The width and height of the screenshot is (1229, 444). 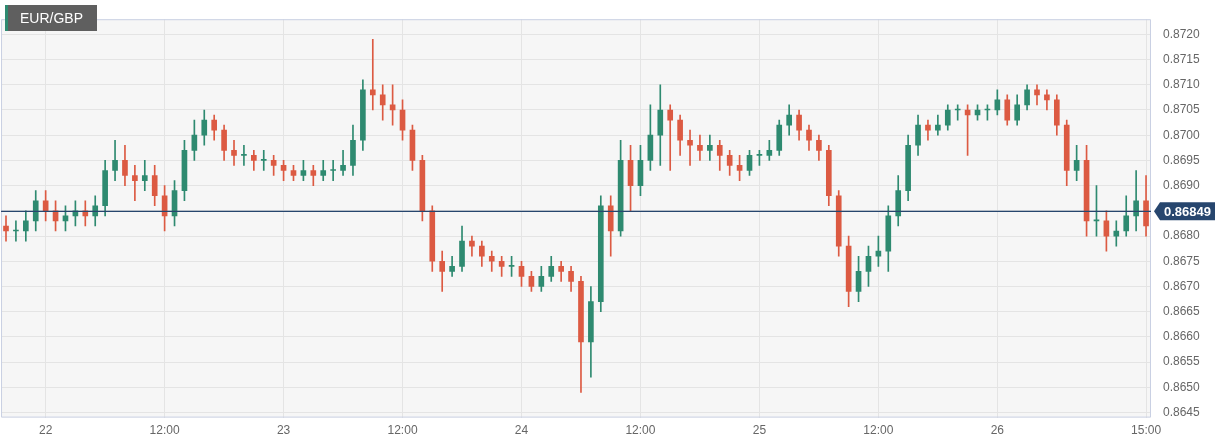 What do you see at coordinates (1182, 84) in the screenshot?
I see `y-tick-label: 0.8710` at bounding box center [1182, 84].